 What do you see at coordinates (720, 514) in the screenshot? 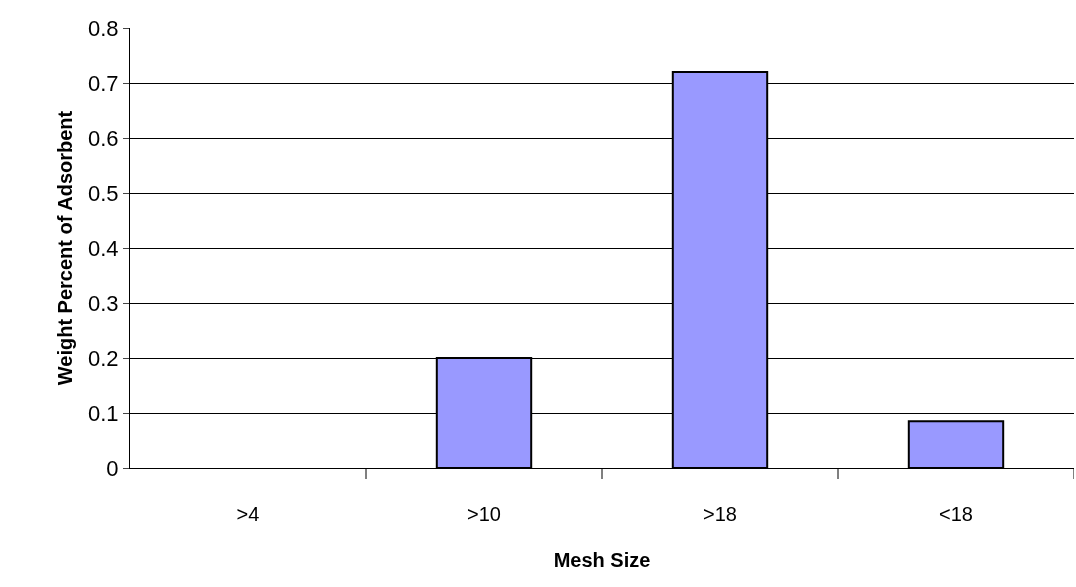
I see `x-tick-label: >18` at bounding box center [720, 514].